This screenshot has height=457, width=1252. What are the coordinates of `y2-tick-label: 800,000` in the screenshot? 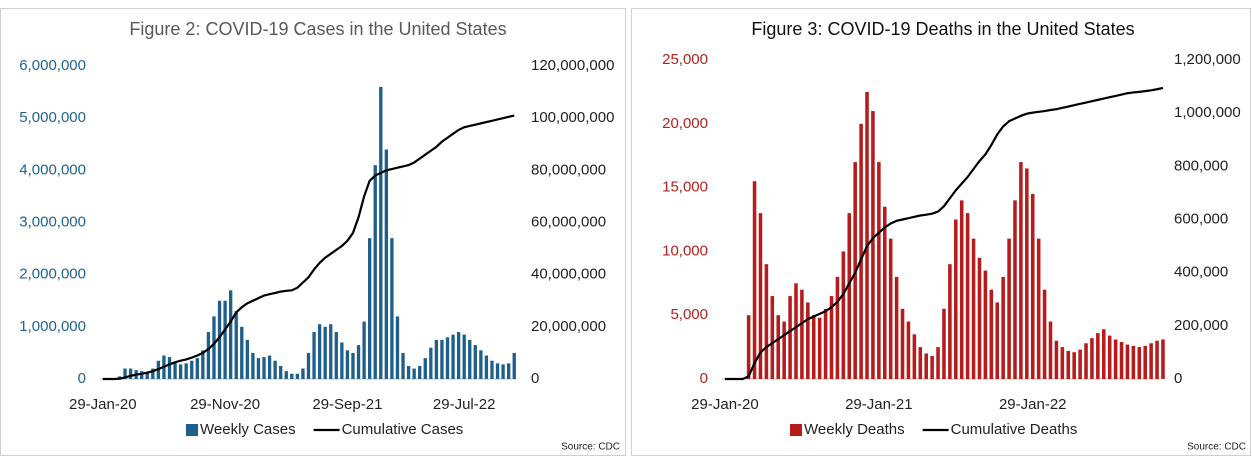 It's located at (1201, 165).